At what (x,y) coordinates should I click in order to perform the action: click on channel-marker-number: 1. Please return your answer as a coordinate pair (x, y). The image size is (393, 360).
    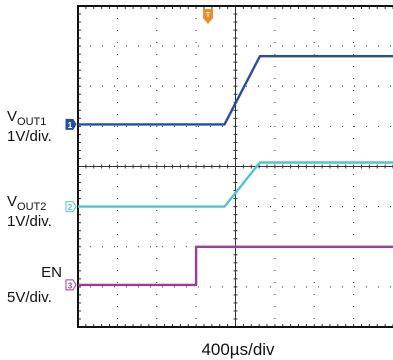
    Looking at the image, I should click on (70, 125).